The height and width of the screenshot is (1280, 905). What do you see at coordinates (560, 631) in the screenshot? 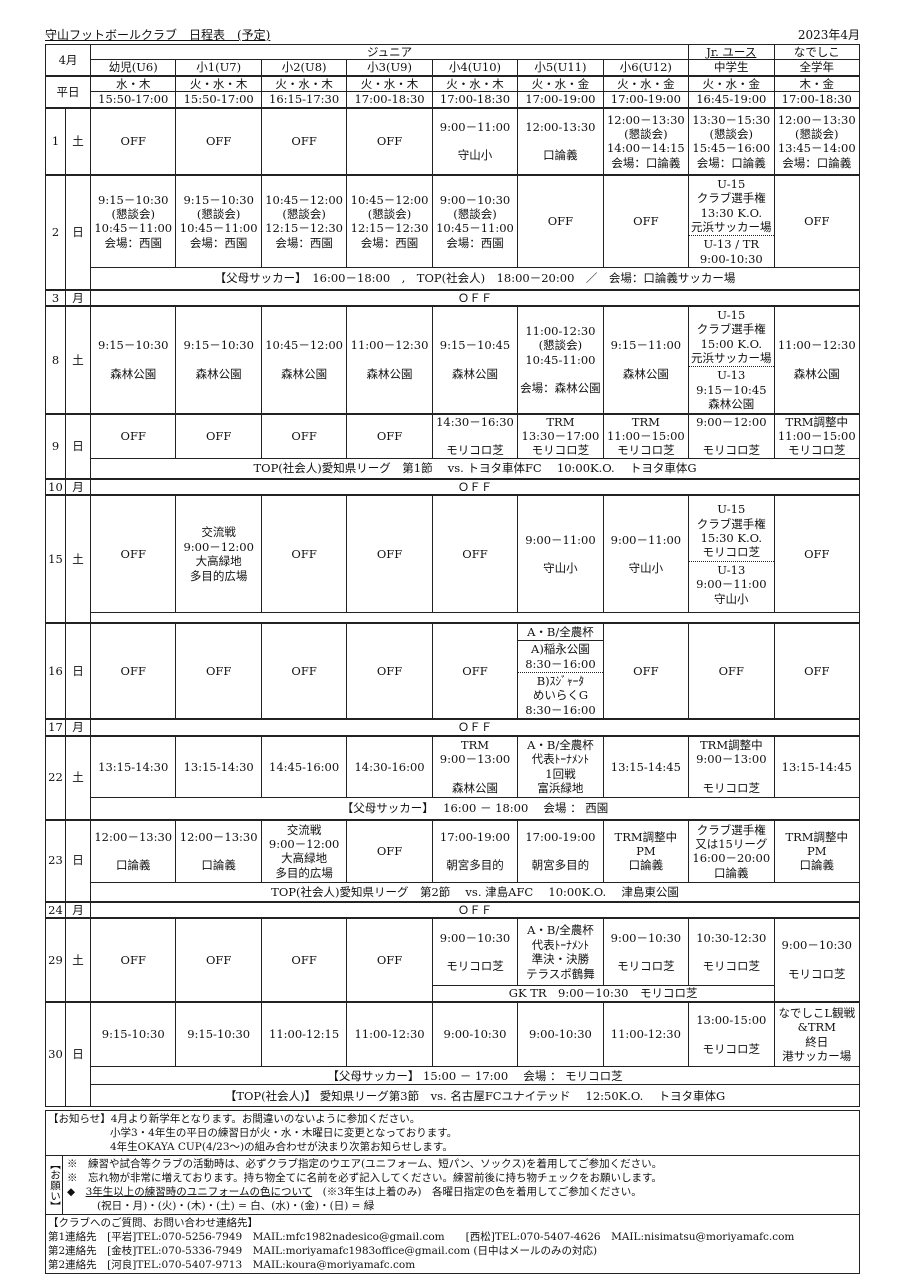
I see `schedule-cell-part: A・B/全農杯` at bounding box center [560, 631].